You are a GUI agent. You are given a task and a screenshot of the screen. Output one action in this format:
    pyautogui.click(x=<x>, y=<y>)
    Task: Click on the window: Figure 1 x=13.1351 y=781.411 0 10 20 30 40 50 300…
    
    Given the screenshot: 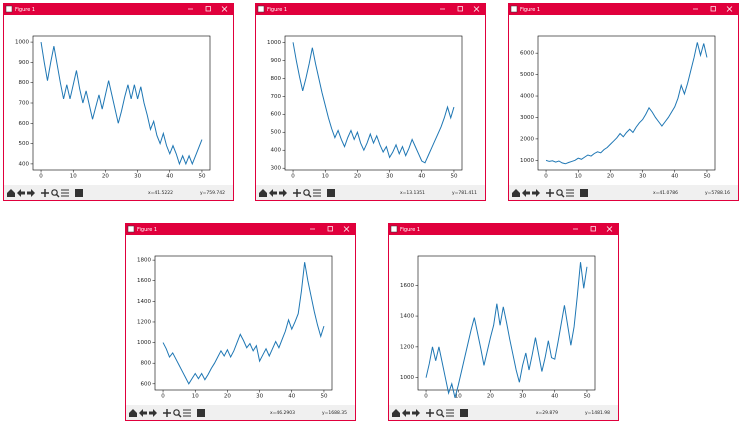 What is the action you would take?
    pyautogui.click(x=370, y=102)
    